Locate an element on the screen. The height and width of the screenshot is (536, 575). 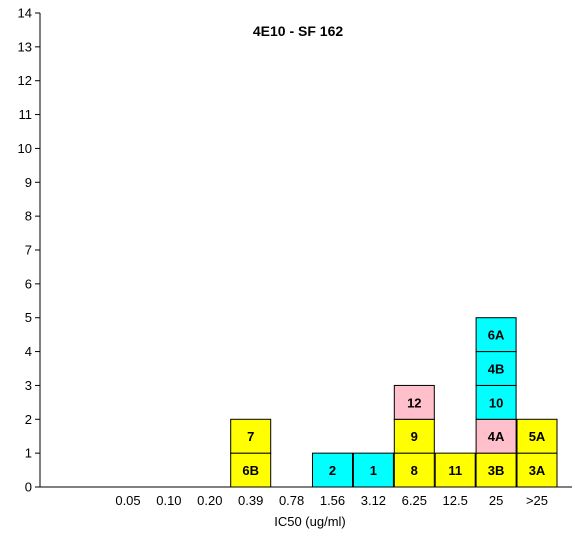
y-tick-label: 6 is located at coordinates (28, 283).